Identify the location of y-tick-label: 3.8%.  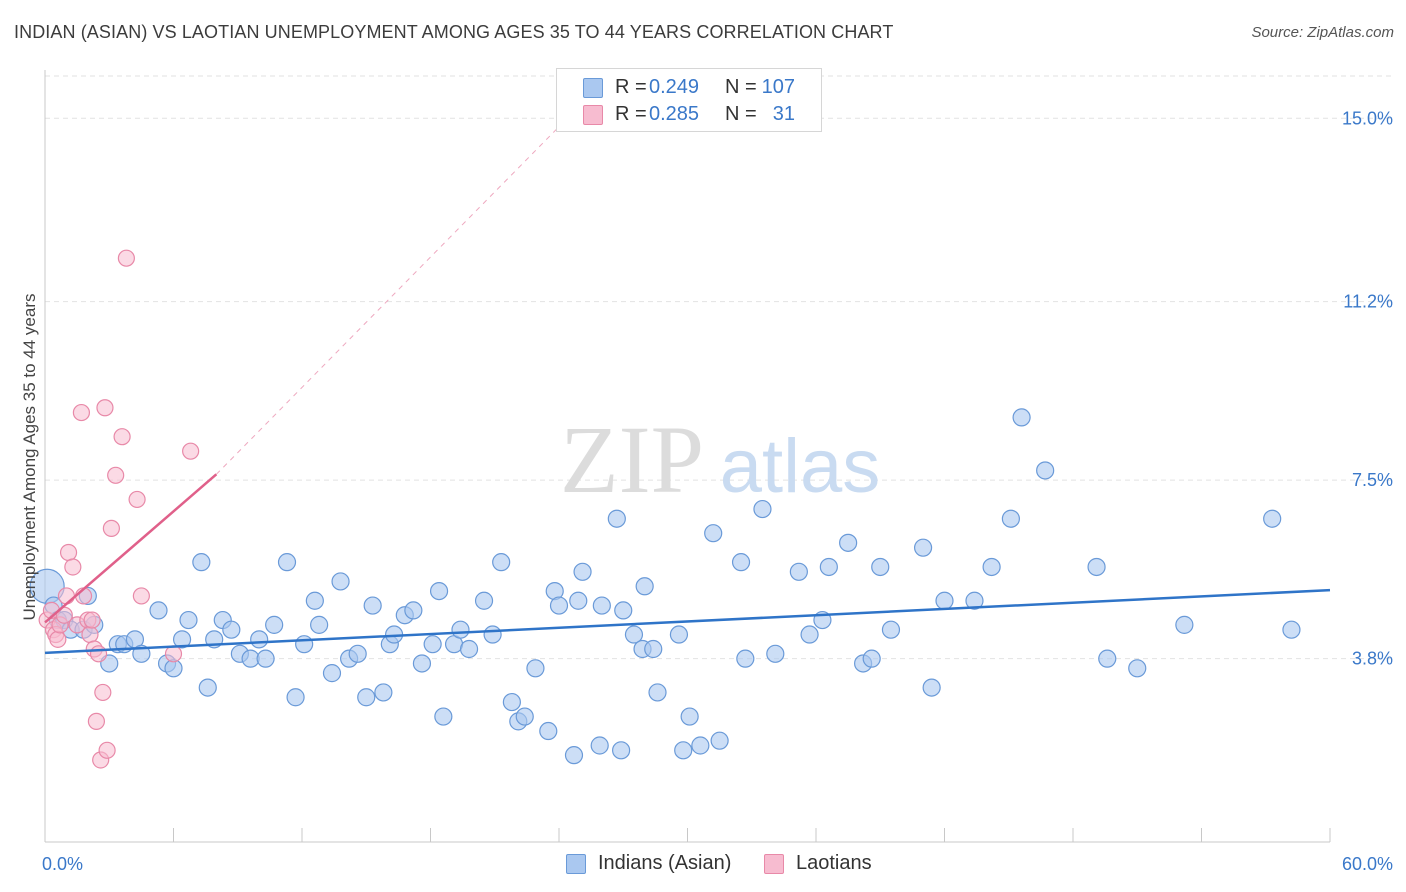
(1372, 659).